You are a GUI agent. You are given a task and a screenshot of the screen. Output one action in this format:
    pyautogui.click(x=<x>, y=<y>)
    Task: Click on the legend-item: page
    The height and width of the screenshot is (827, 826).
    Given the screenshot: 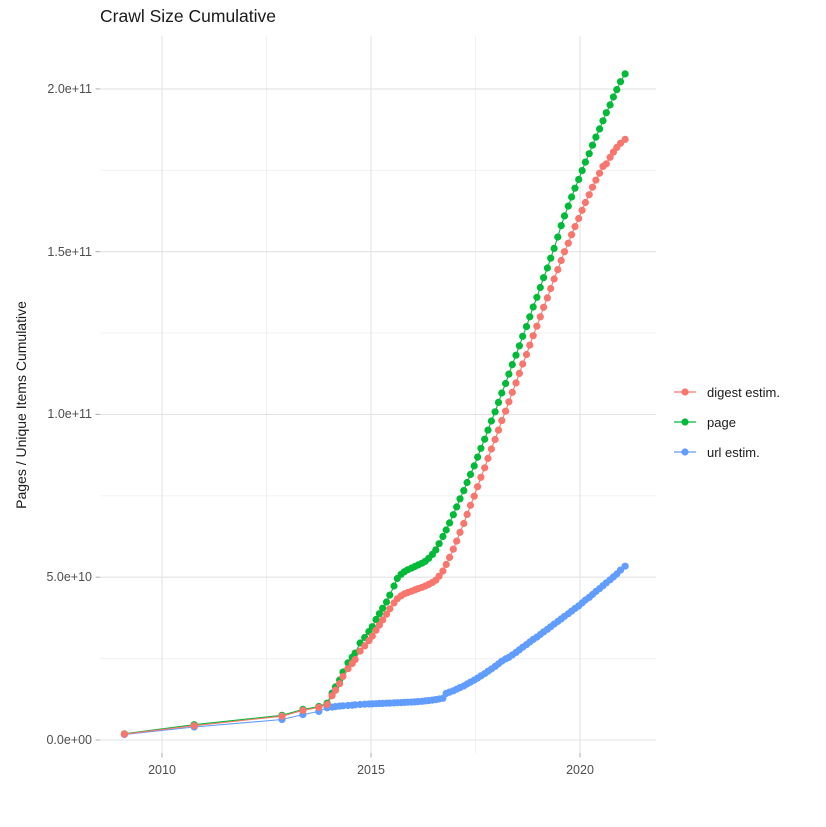 What is the action you would take?
    pyautogui.click(x=726, y=422)
    